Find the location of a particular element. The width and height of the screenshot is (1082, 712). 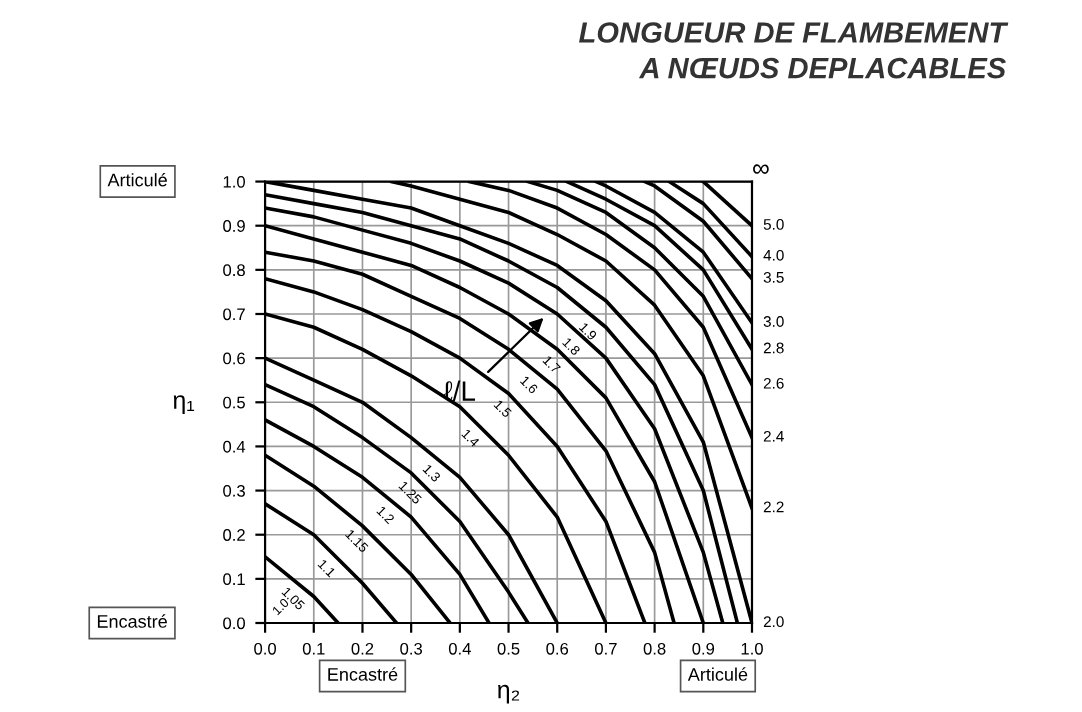

x-tick-label: 0.6 is located at coordinates (557, 648).